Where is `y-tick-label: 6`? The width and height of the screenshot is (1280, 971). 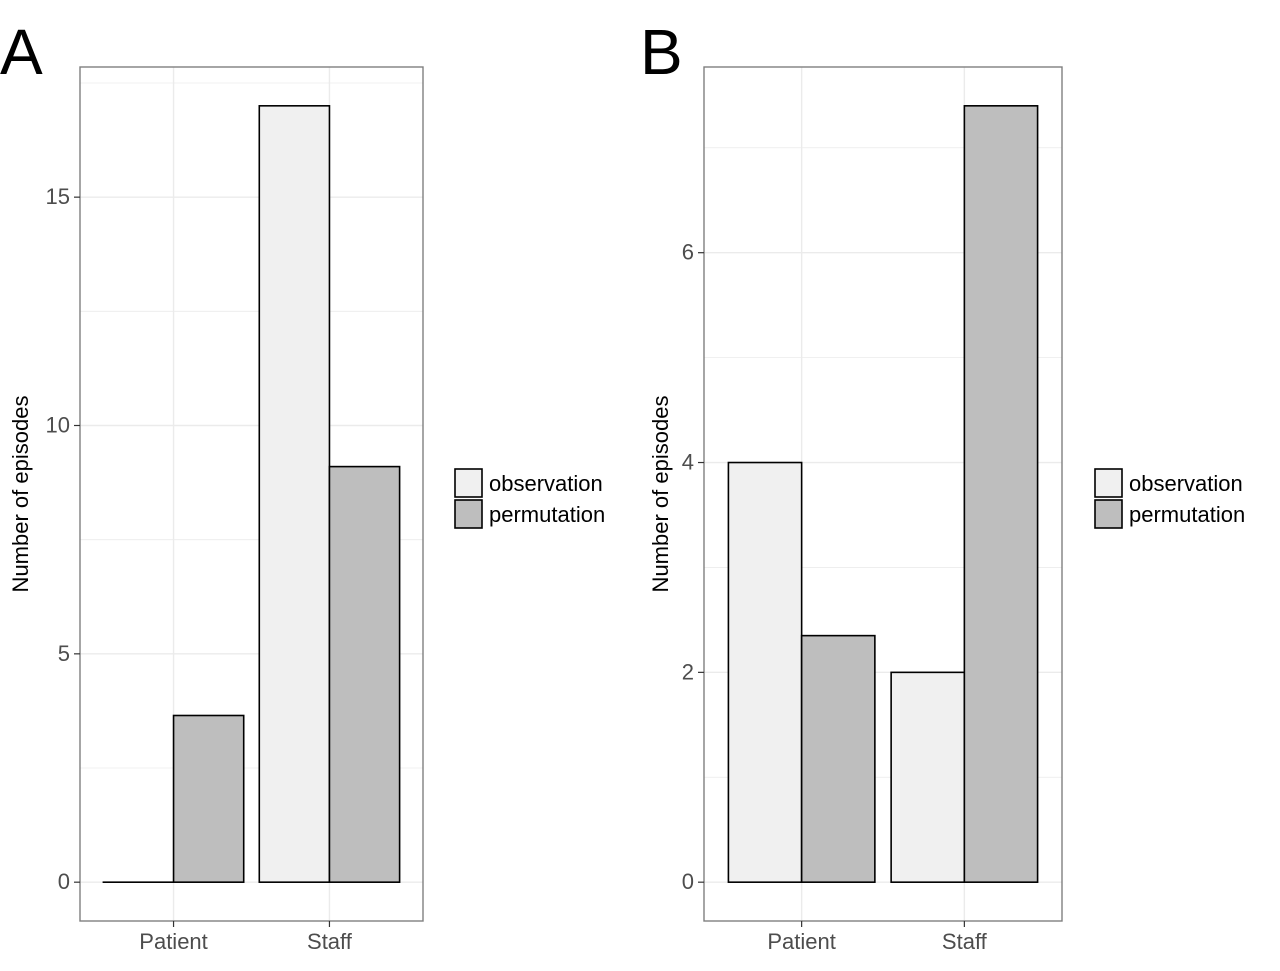 y-tick-label: 6 is located at coordinates (688, 252).